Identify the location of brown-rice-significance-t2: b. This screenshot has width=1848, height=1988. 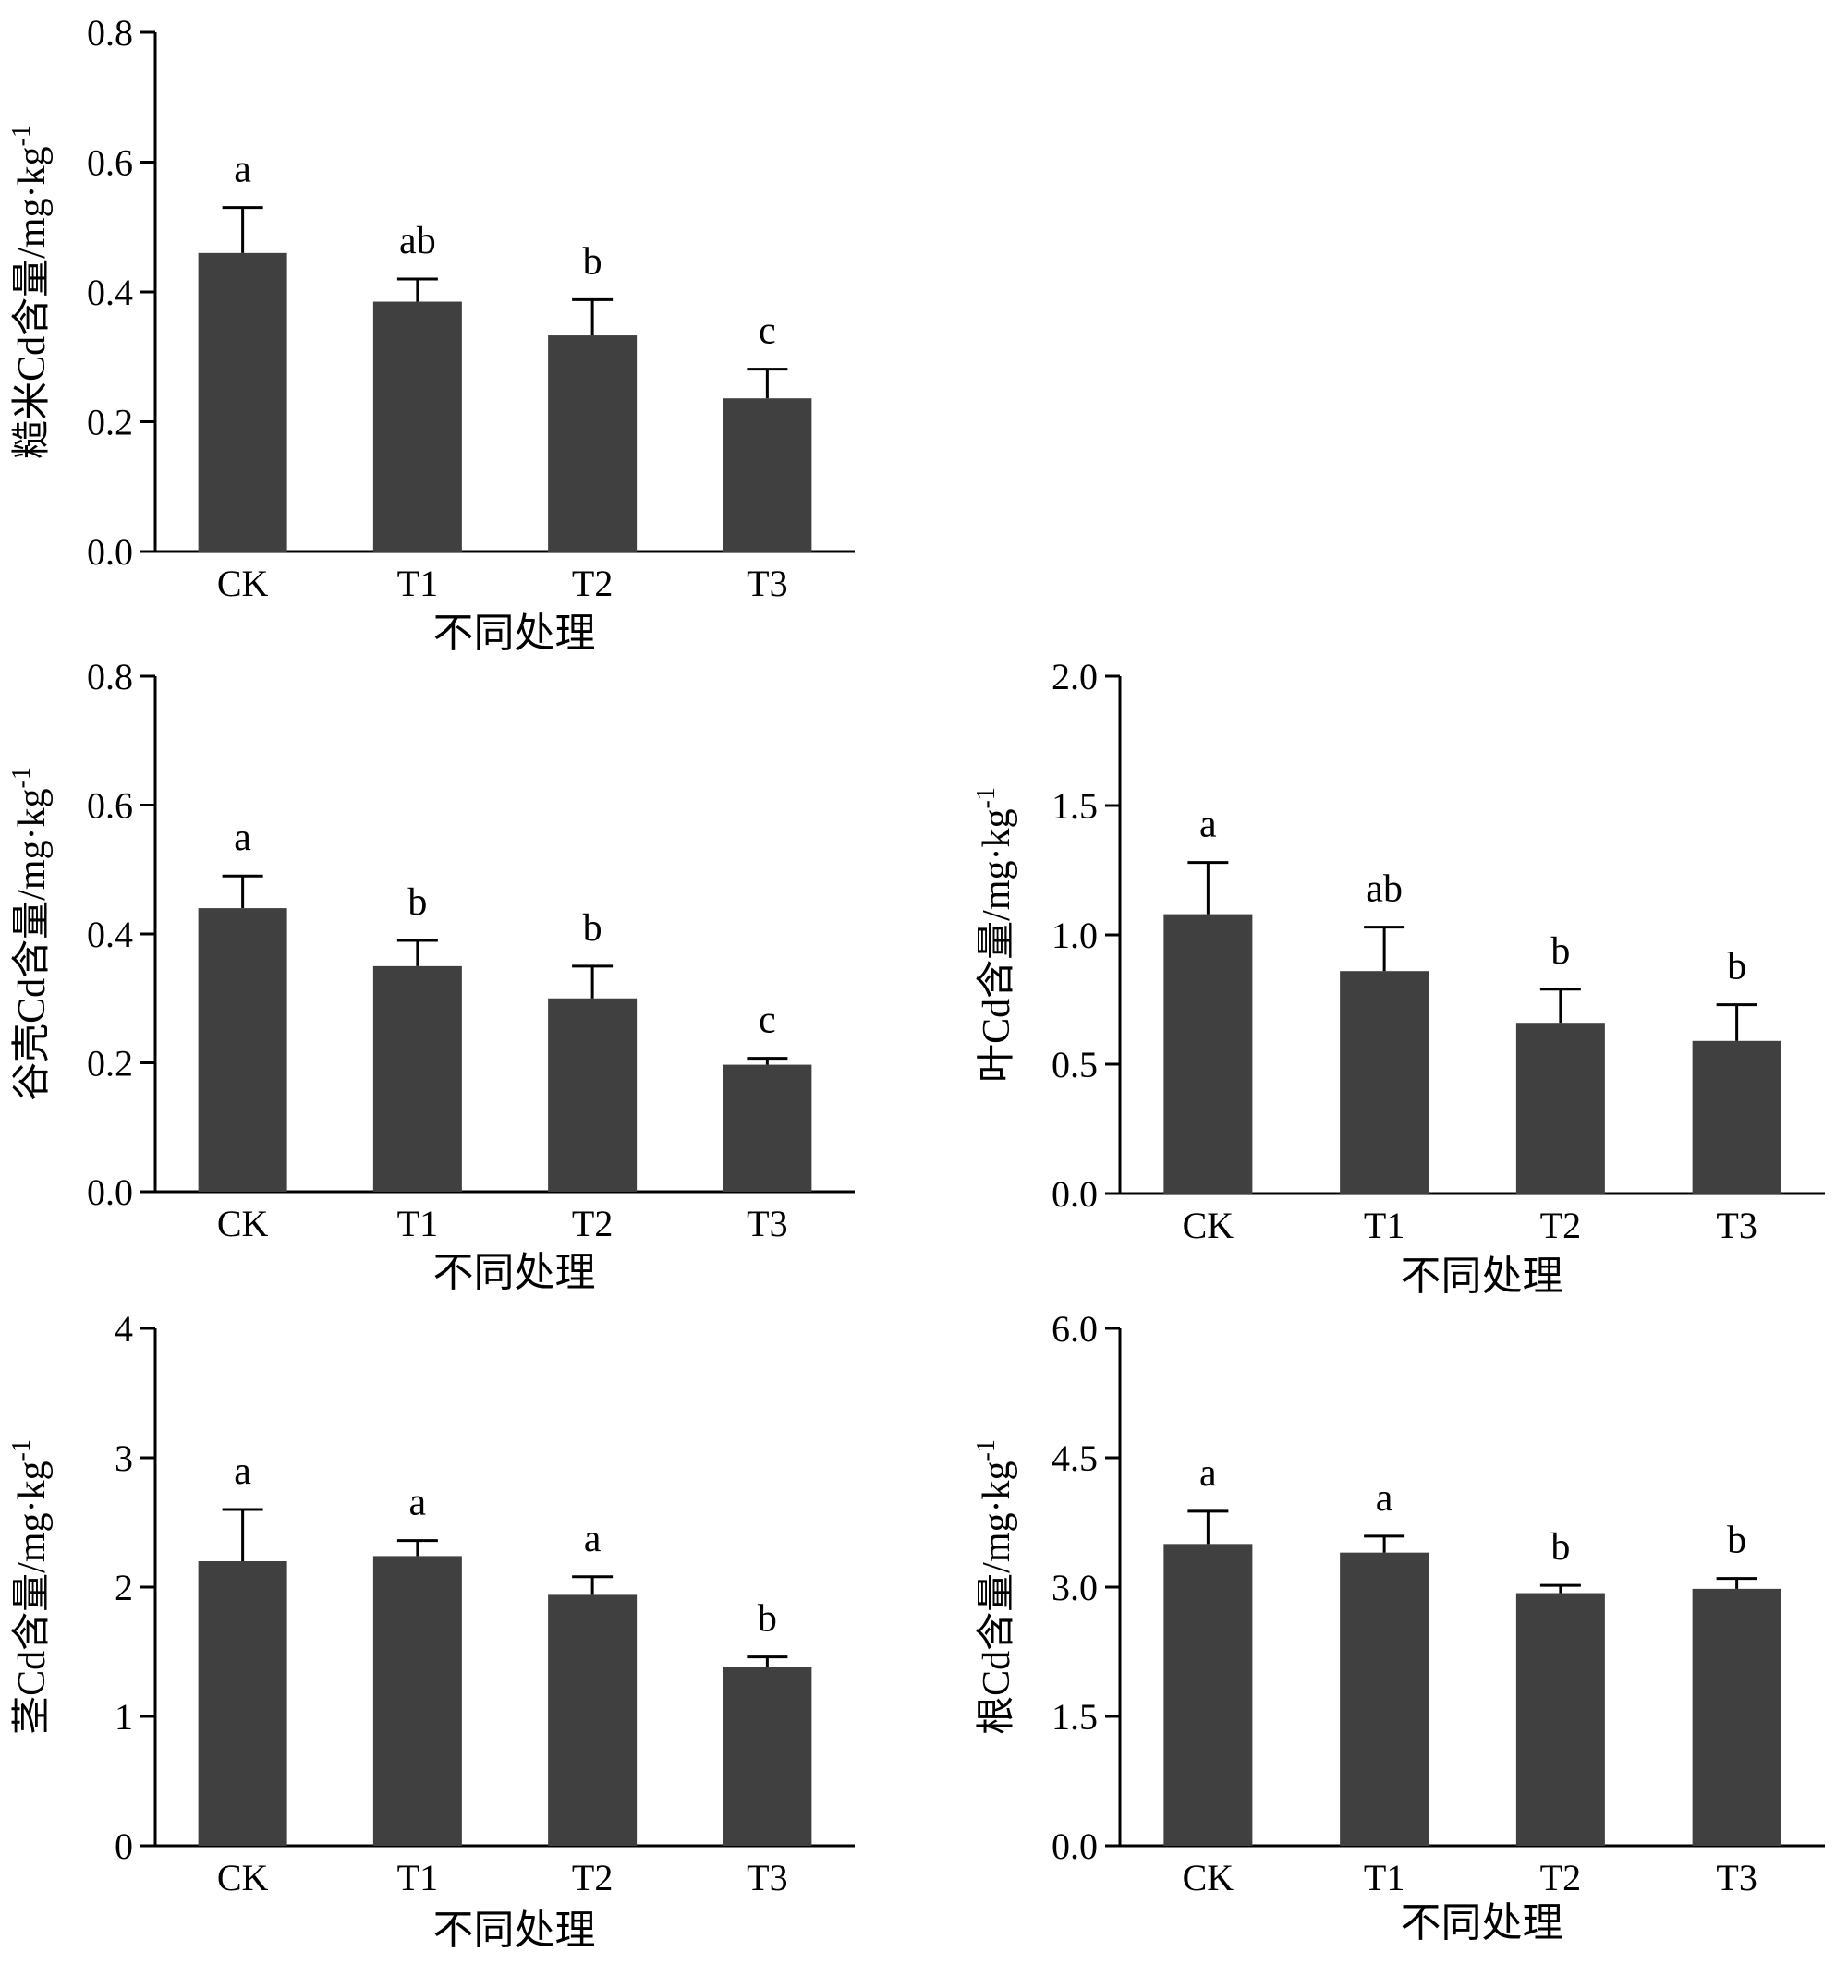
(592, 261).